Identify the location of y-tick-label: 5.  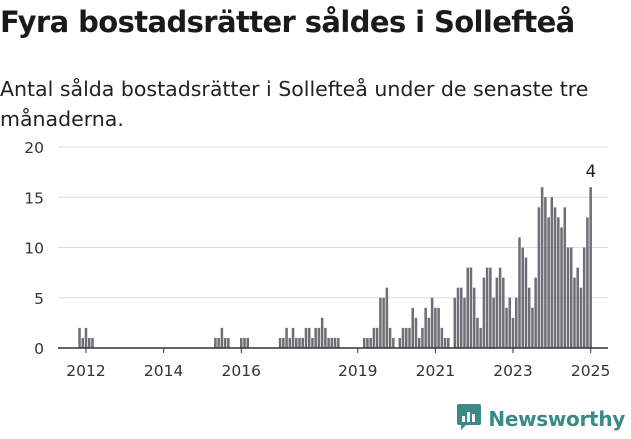
(39, 299).